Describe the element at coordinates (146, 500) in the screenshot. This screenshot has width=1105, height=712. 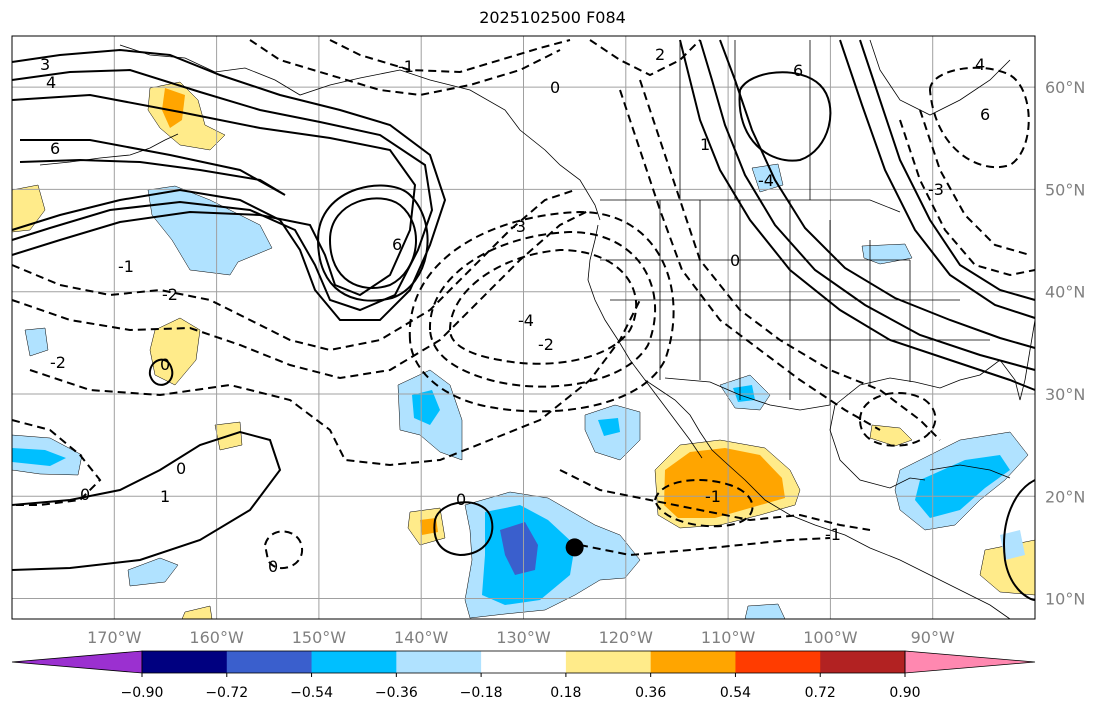
I see `contour-low-tropical-west` at that location.